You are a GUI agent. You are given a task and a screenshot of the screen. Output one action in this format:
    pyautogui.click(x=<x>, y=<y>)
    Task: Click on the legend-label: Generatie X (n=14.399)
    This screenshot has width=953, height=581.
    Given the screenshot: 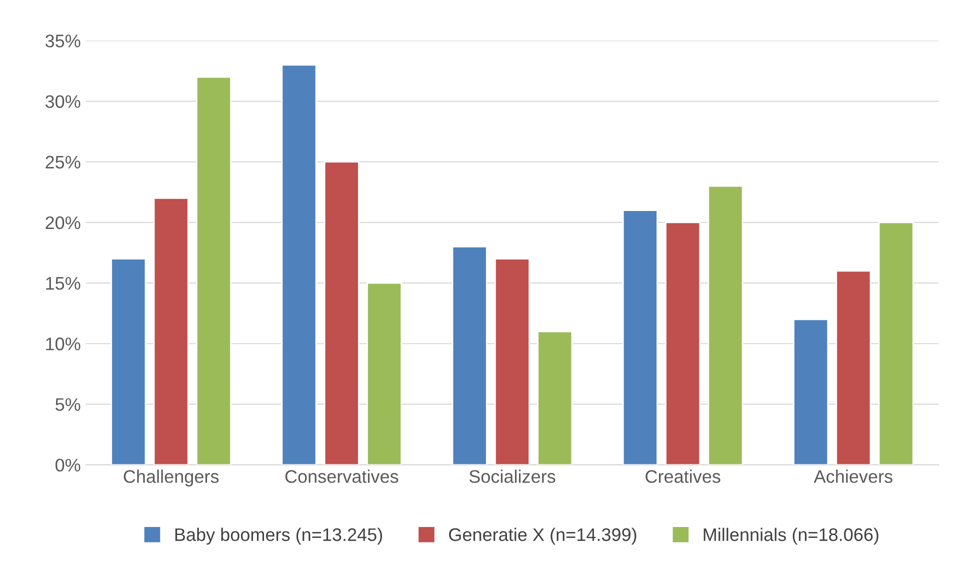 What is the action you would take?
    pyautogui.click(x=542, y=536)
    